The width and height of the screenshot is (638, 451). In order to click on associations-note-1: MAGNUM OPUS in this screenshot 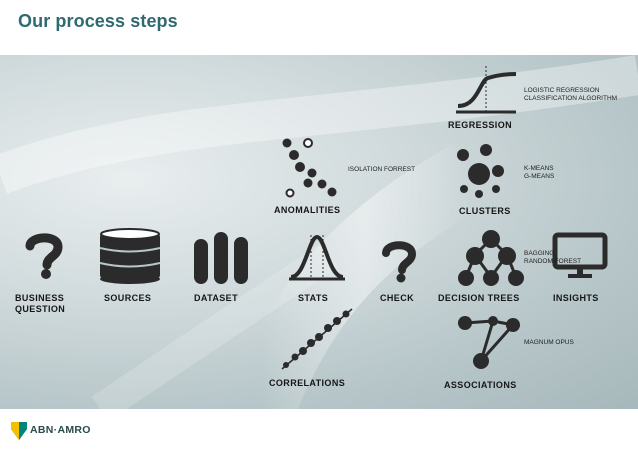, I will do `click(549, 342)`.